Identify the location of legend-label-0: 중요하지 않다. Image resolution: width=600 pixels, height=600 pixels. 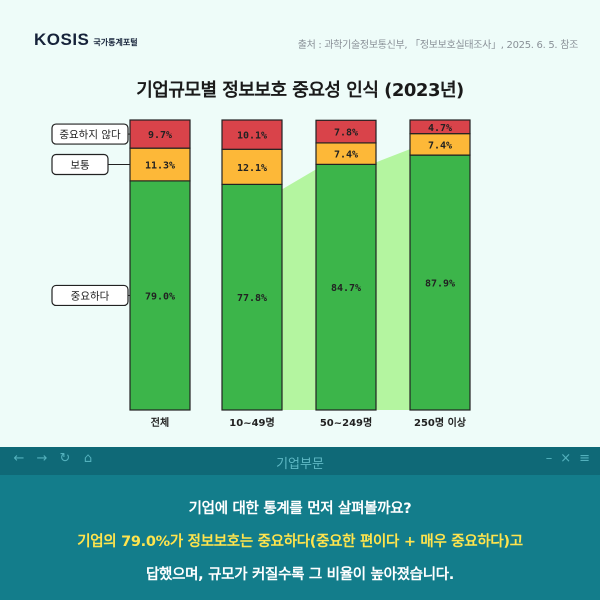
(90, 134).